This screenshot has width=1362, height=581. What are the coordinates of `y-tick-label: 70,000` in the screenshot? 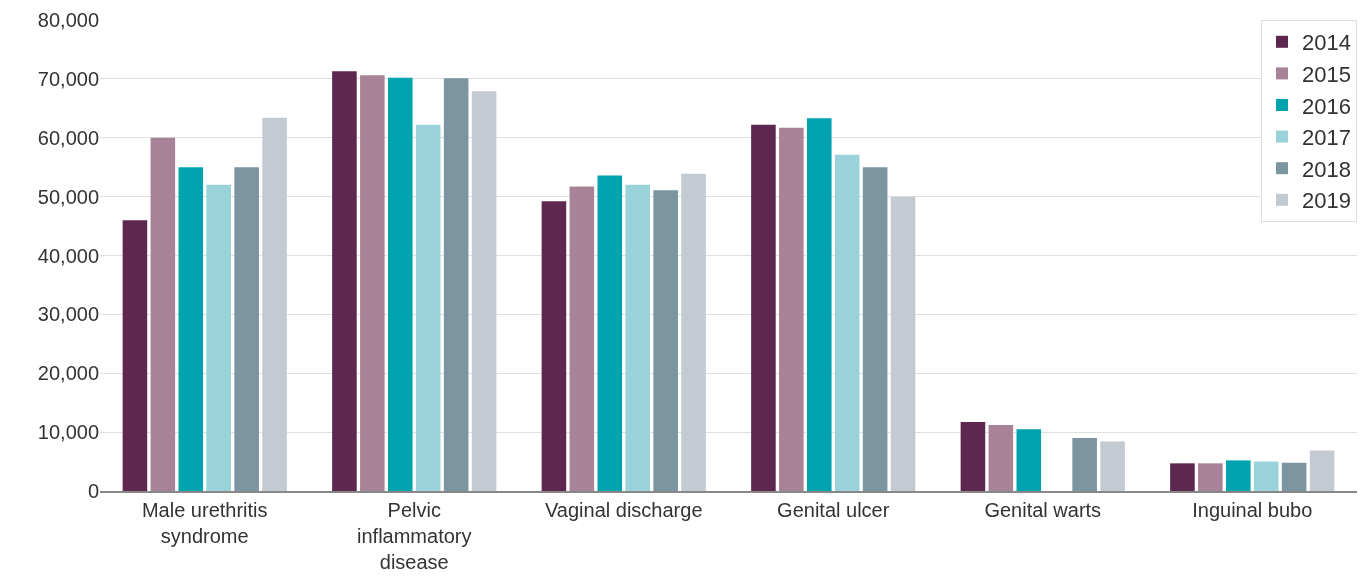 It's located at (68, 78).